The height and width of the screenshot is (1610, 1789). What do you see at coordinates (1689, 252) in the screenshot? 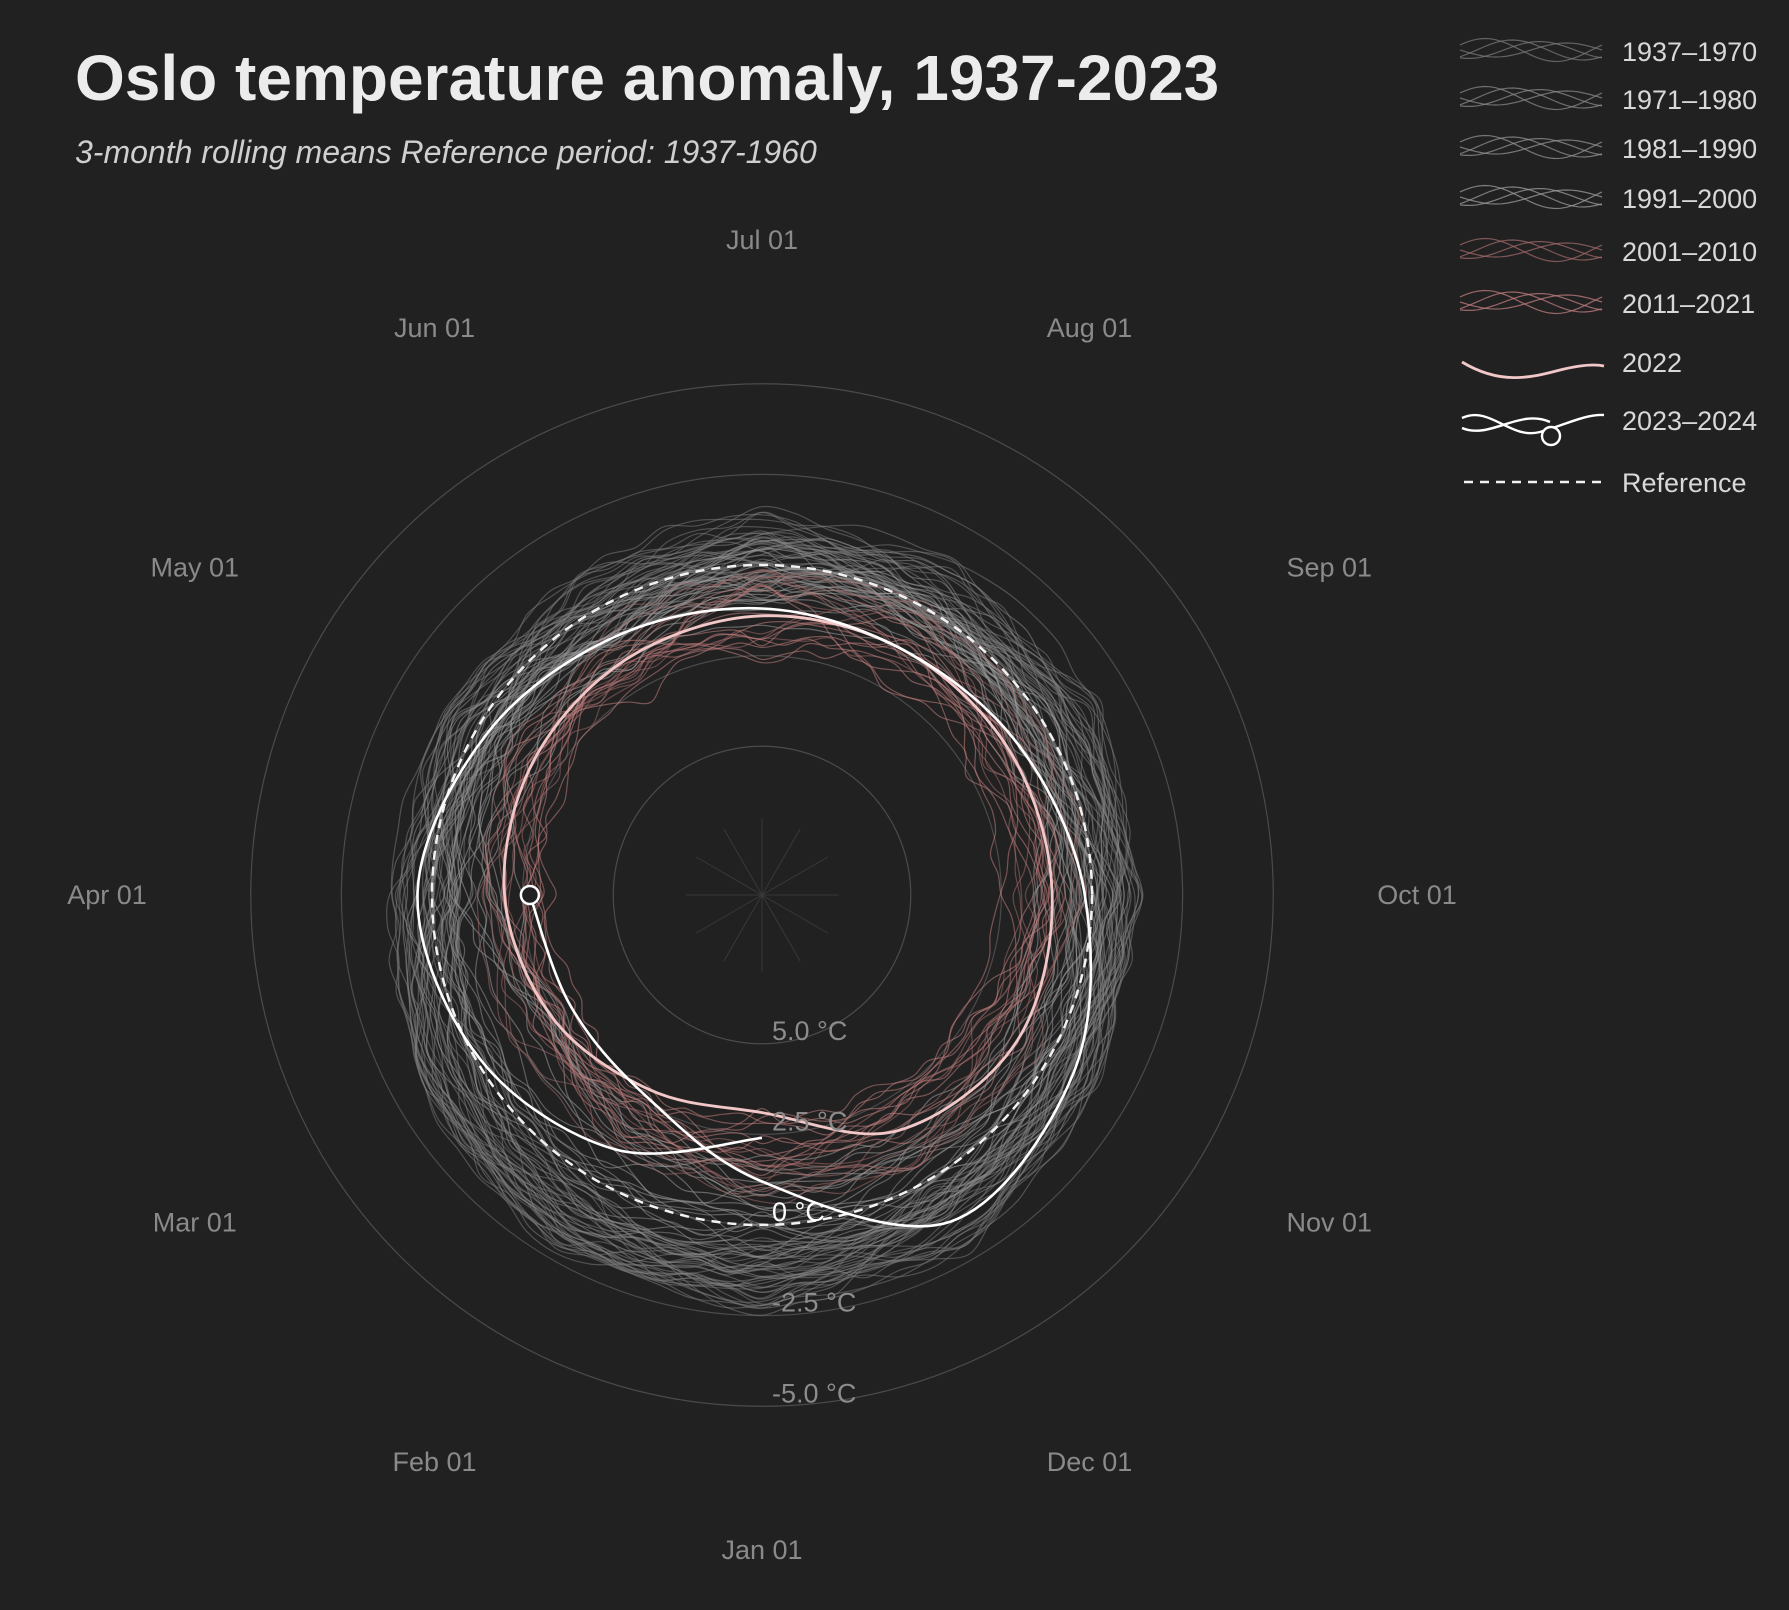
I see `legend-label-2001-2010: 2001–2010` at bounding box center [1689, 252].